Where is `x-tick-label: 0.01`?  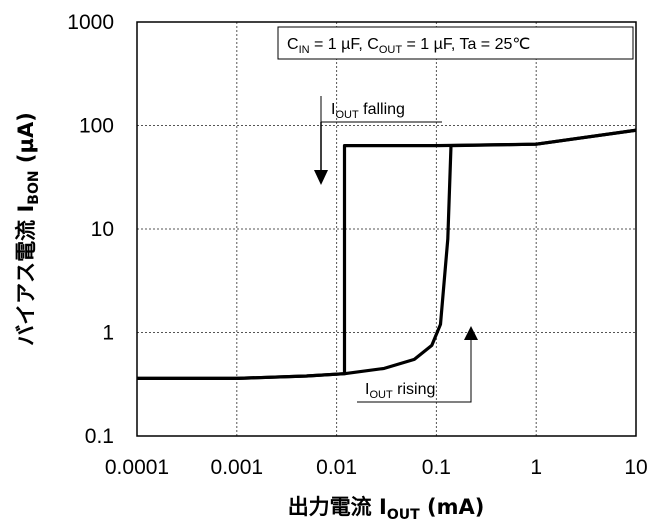 x-tick-label: 0.01 is located at coordinates (336, 467).